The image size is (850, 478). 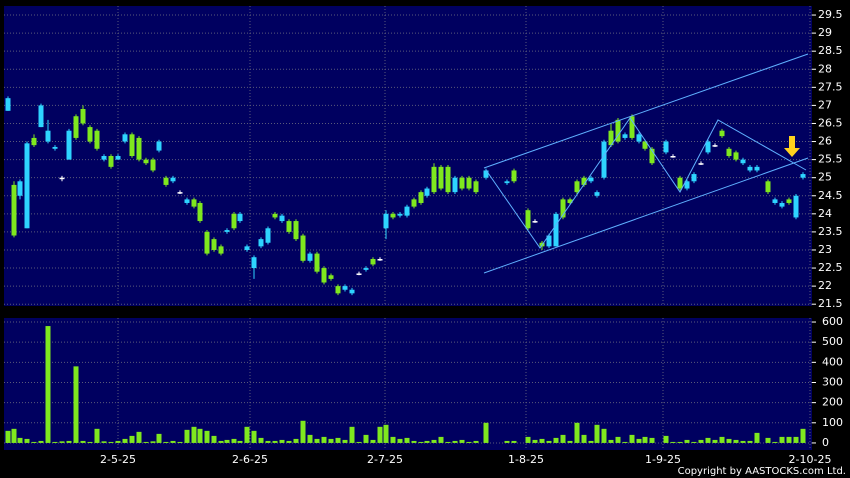 I want to click on y-tick-label: 27, so click(x=825, y=104).